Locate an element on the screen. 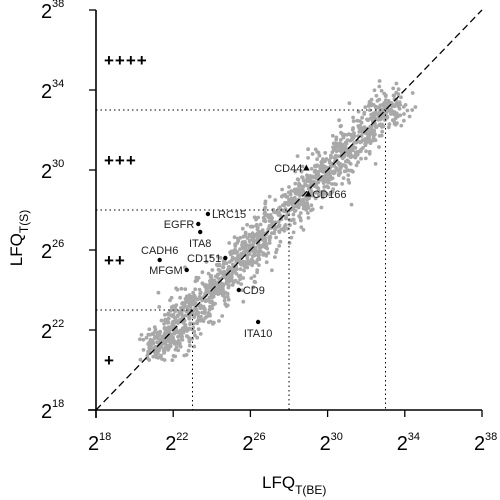  y-axis-title: LFQT(S) is located at coordinates (19, 238).